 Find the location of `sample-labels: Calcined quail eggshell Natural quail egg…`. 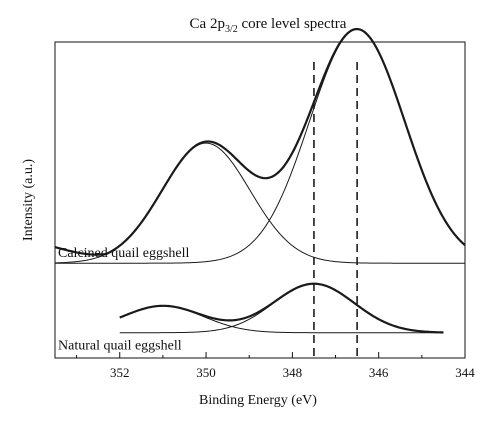

sample-labels: Calcined quail eggshell Natural quail egg… is located at coordinates (124, 300).